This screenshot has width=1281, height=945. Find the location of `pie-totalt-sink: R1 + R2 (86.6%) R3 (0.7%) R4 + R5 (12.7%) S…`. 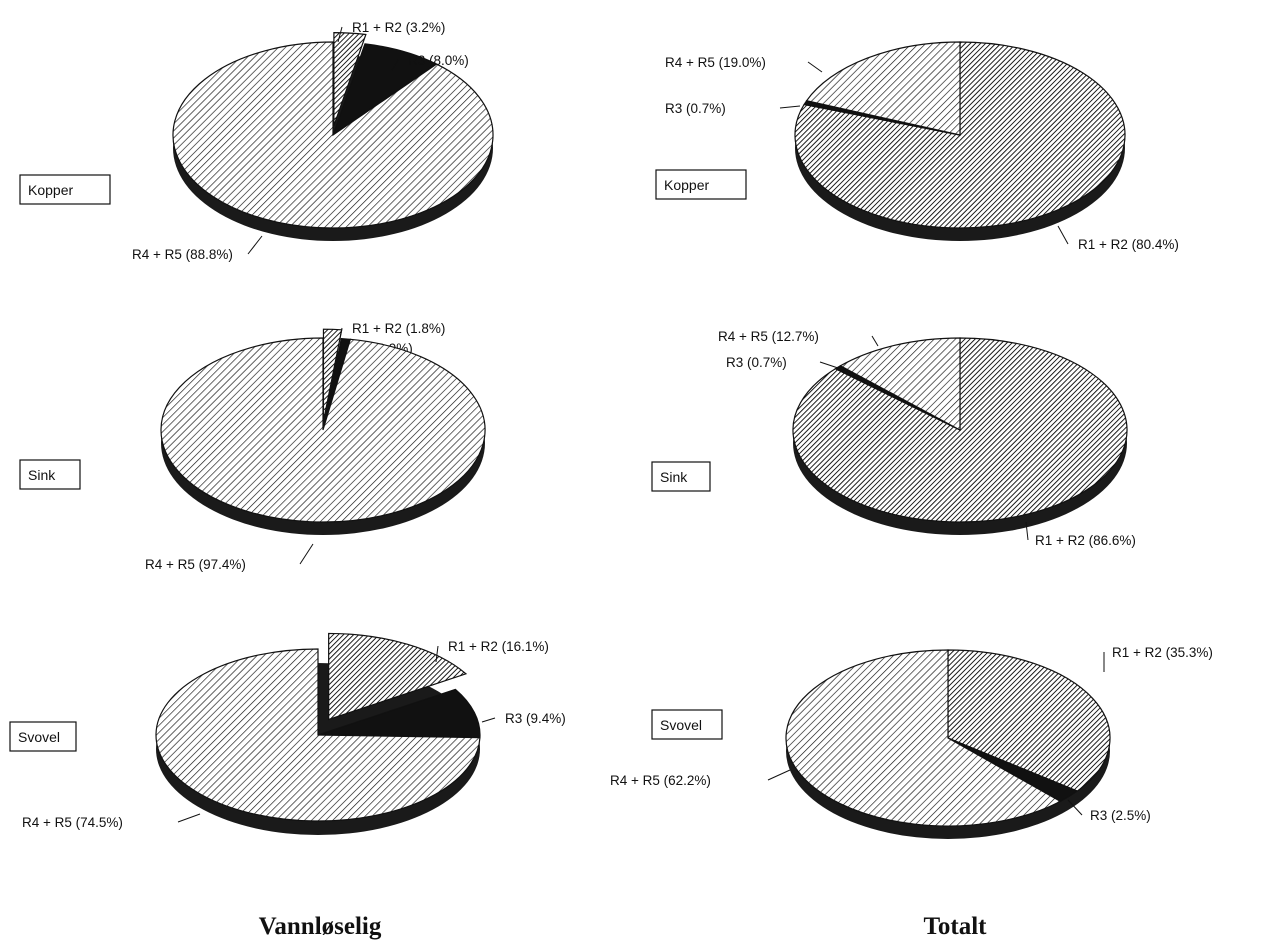

pie-totalt-sink: R1 + R2 (86.6%) R3 (0.7%) R4 + R5 (12.7%) S… is located at coordinates (893, 438).